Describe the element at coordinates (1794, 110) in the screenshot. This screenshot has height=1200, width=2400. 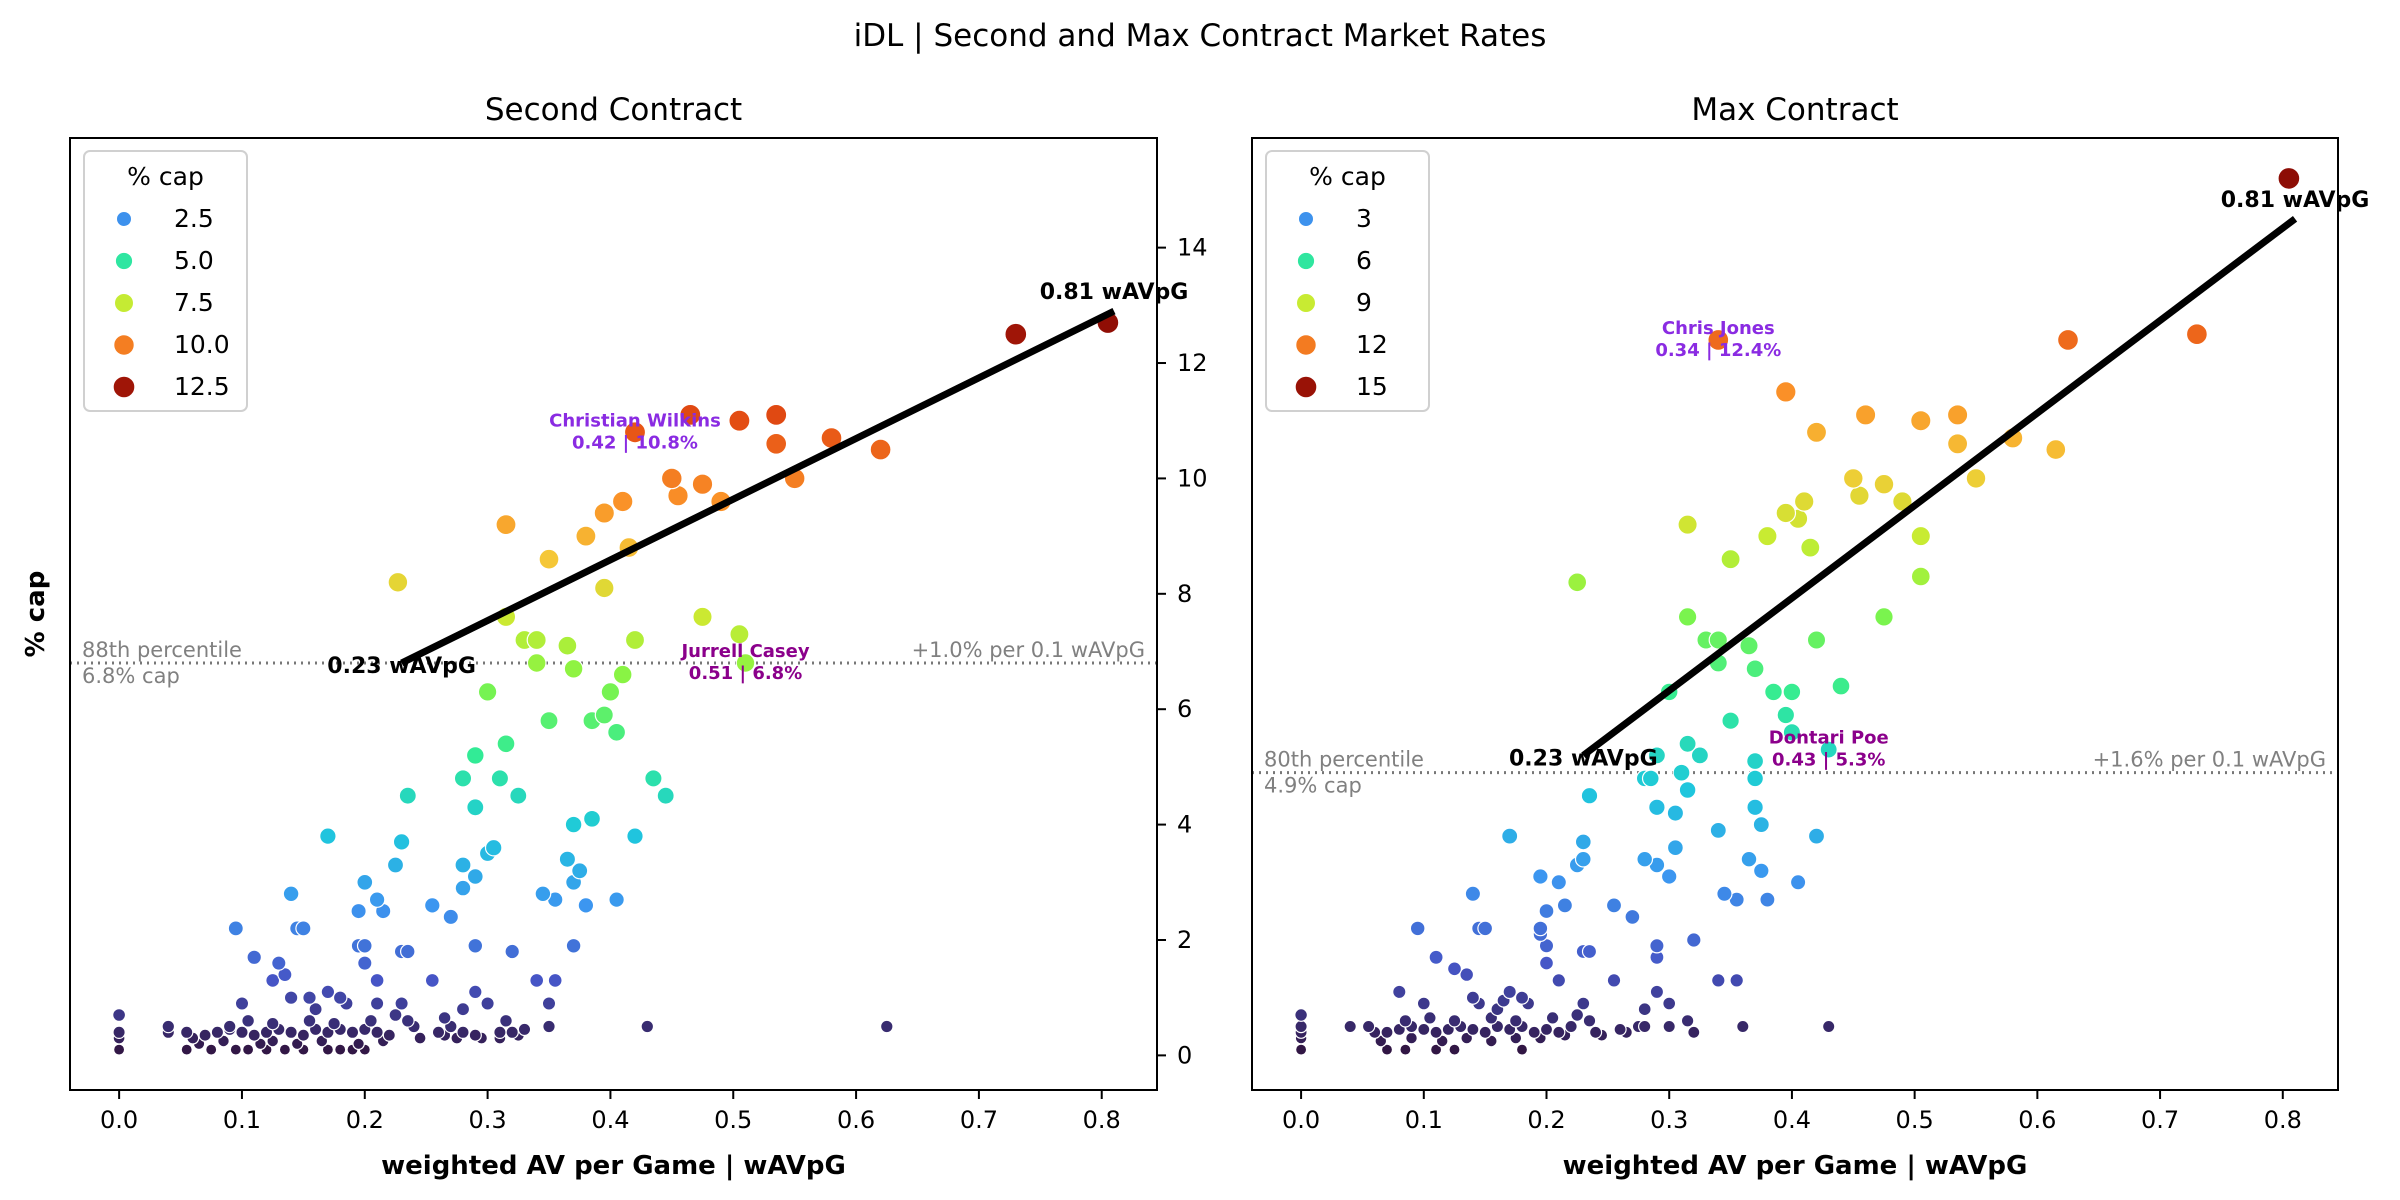
I see `panel-title: Max Contract` at that location.